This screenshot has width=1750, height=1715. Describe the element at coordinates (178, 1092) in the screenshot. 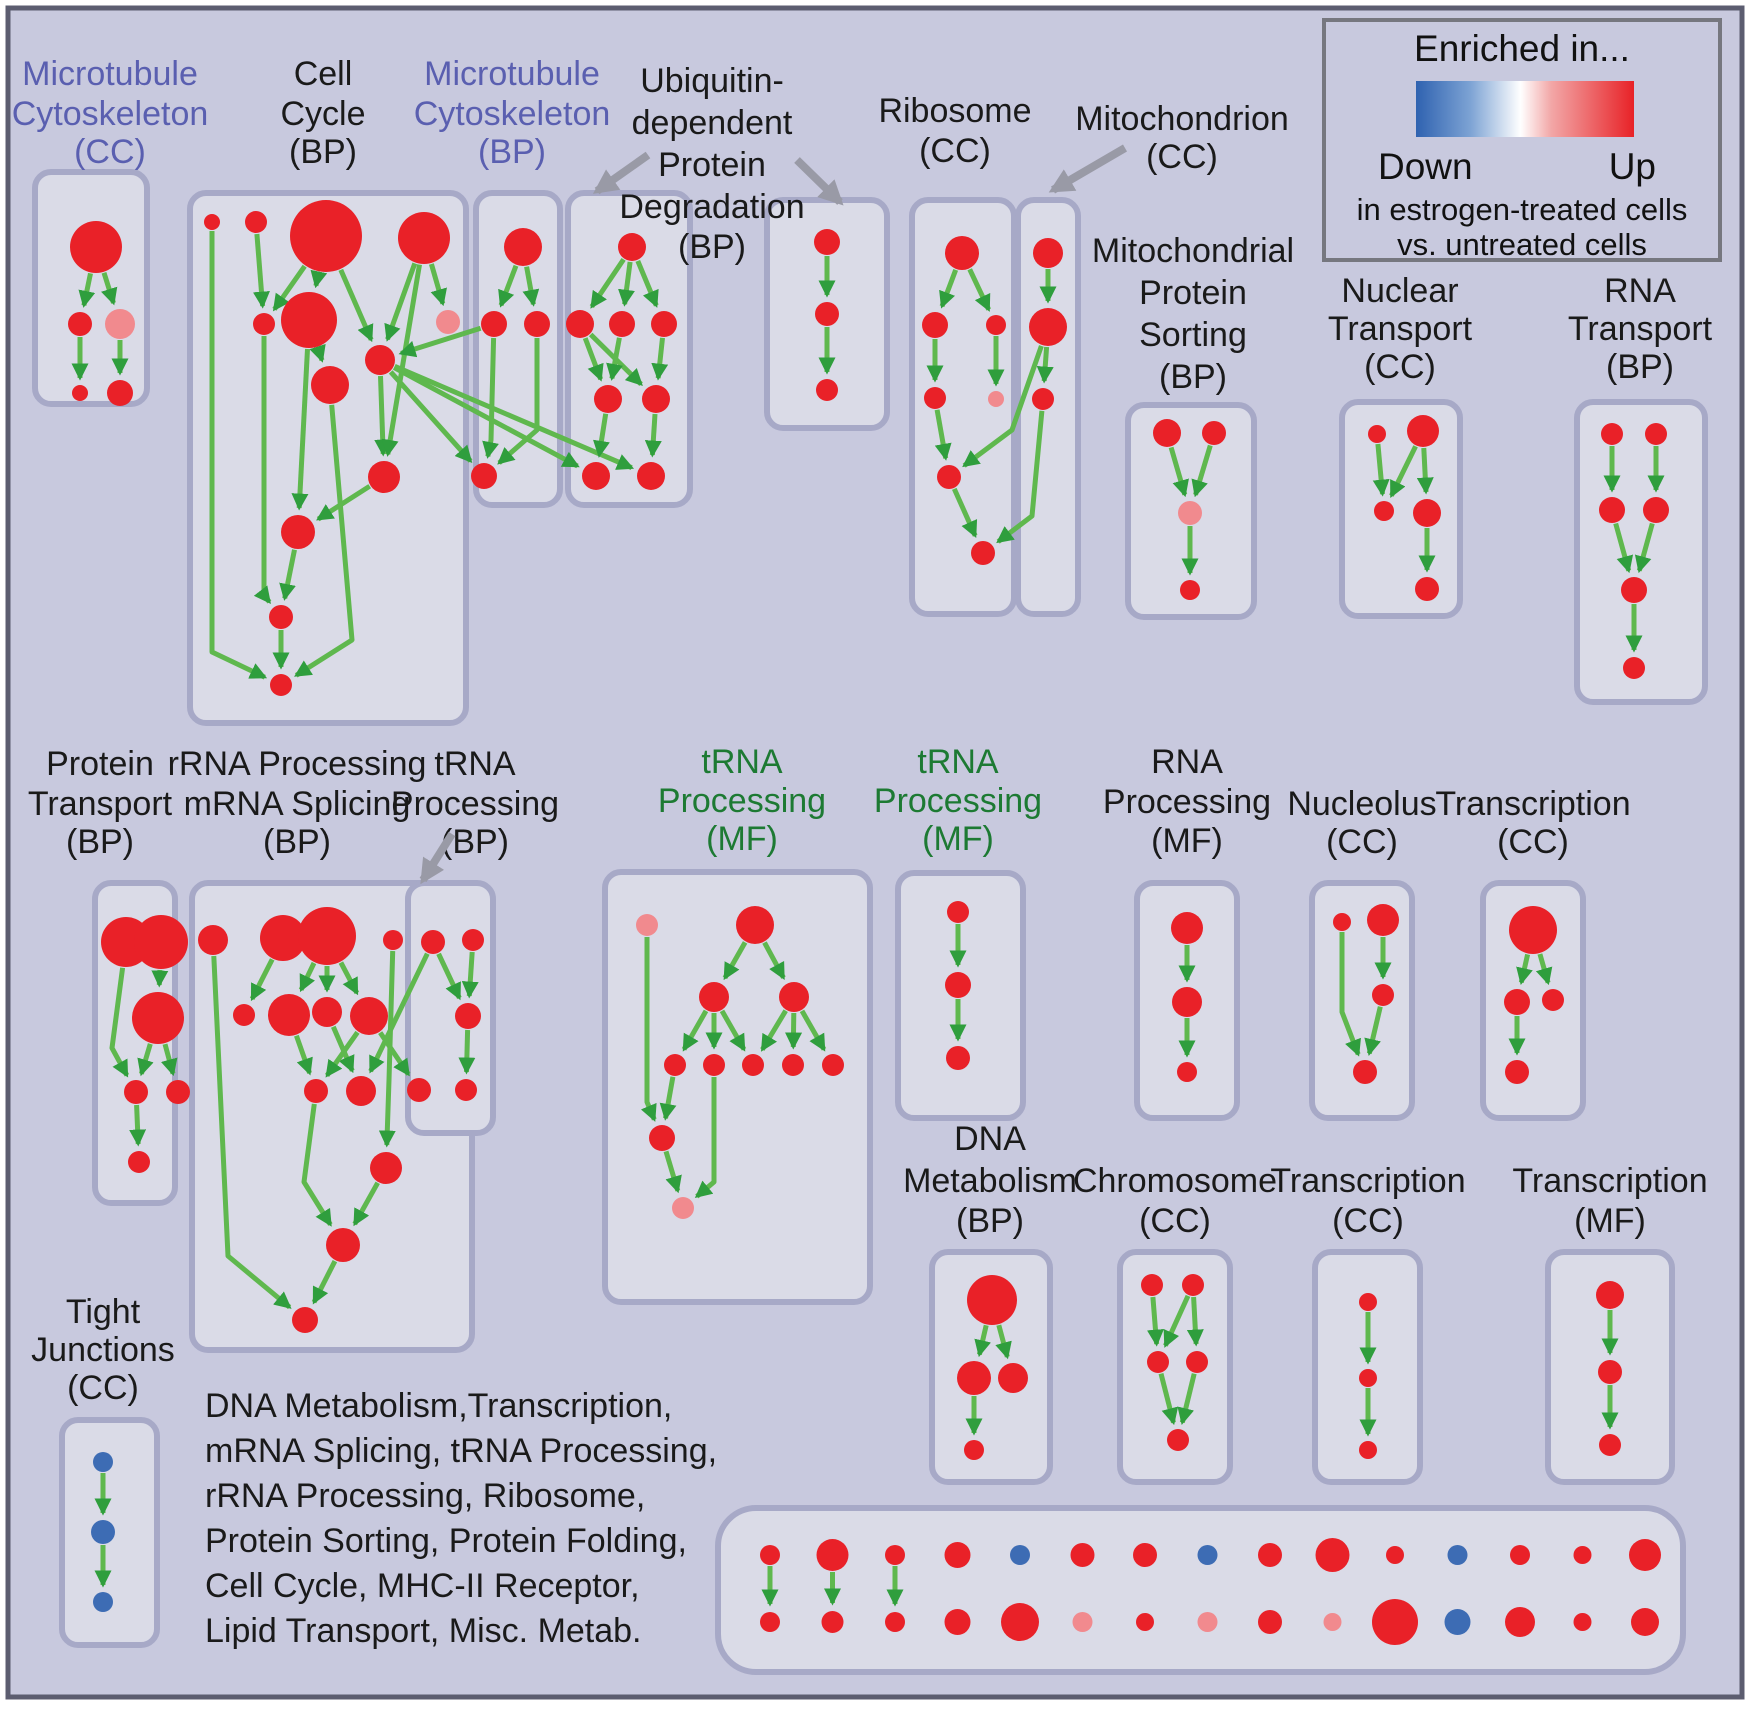

I see `node-pt5` at that location.